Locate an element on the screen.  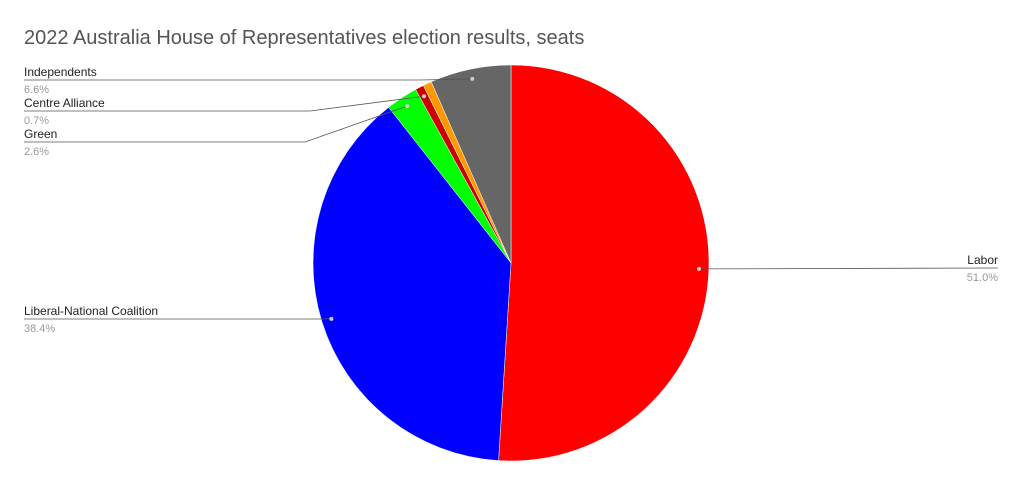
slice-value-label: 2.6% is located at coordinates (36, 152).